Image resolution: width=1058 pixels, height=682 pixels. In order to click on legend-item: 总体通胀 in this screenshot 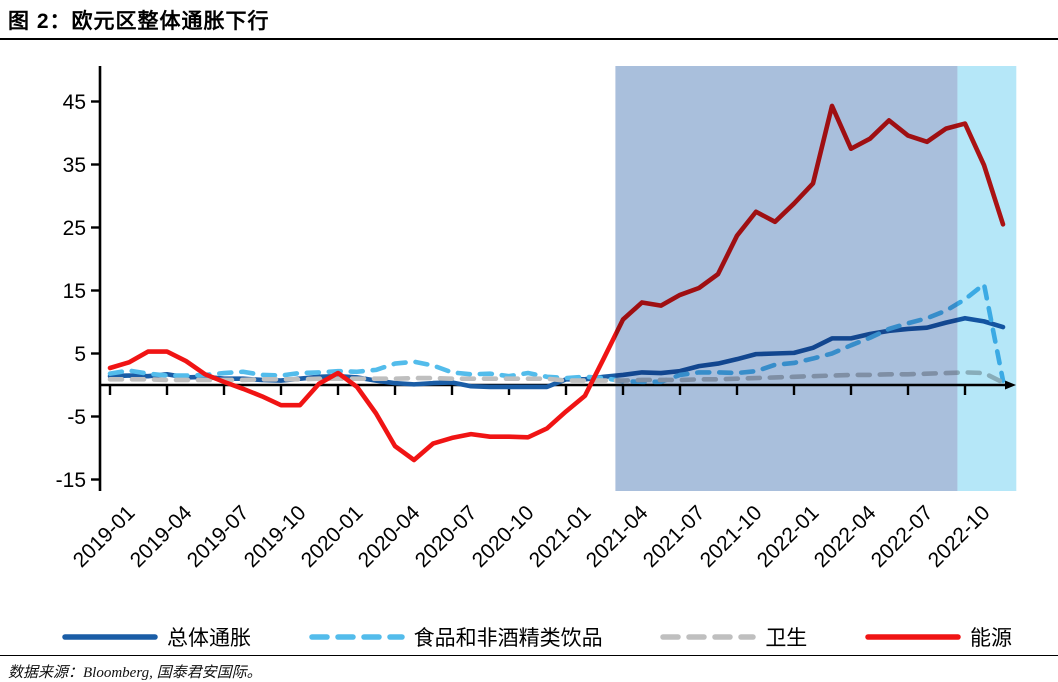, I will do `click(156, 637)`.